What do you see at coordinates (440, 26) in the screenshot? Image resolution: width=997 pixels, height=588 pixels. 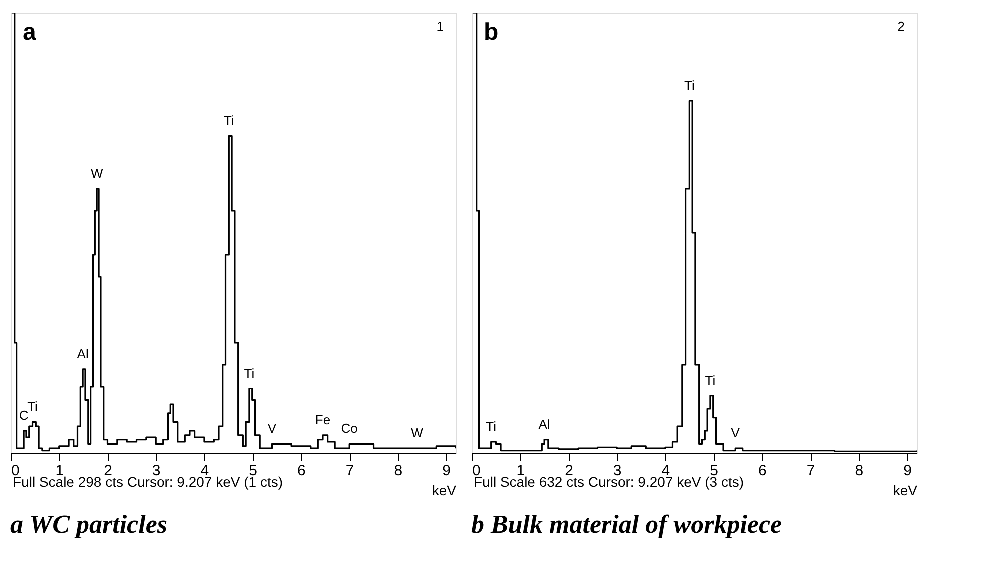 I see `annotation: 1` at bounding box center [440, 26].